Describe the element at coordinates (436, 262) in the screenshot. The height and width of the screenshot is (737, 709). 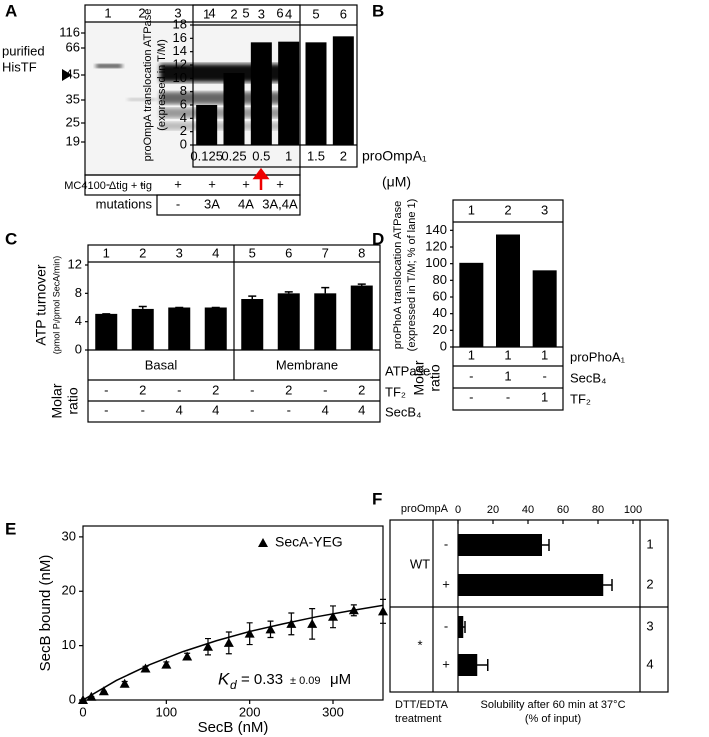
I see `y-tick-label: 100` at that location.